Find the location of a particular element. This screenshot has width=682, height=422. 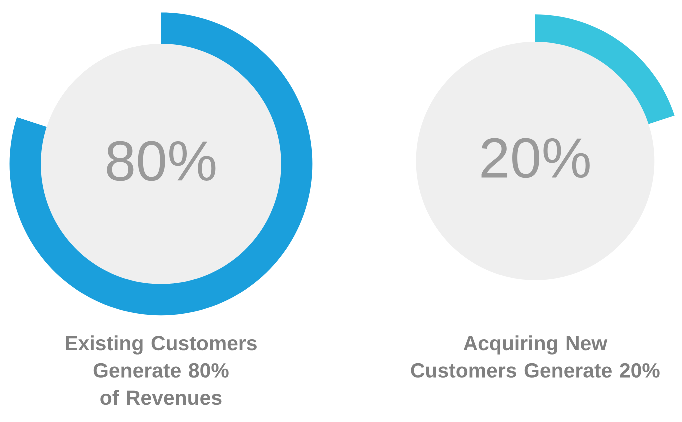

text: 80% is located at coordinates (161, 161).